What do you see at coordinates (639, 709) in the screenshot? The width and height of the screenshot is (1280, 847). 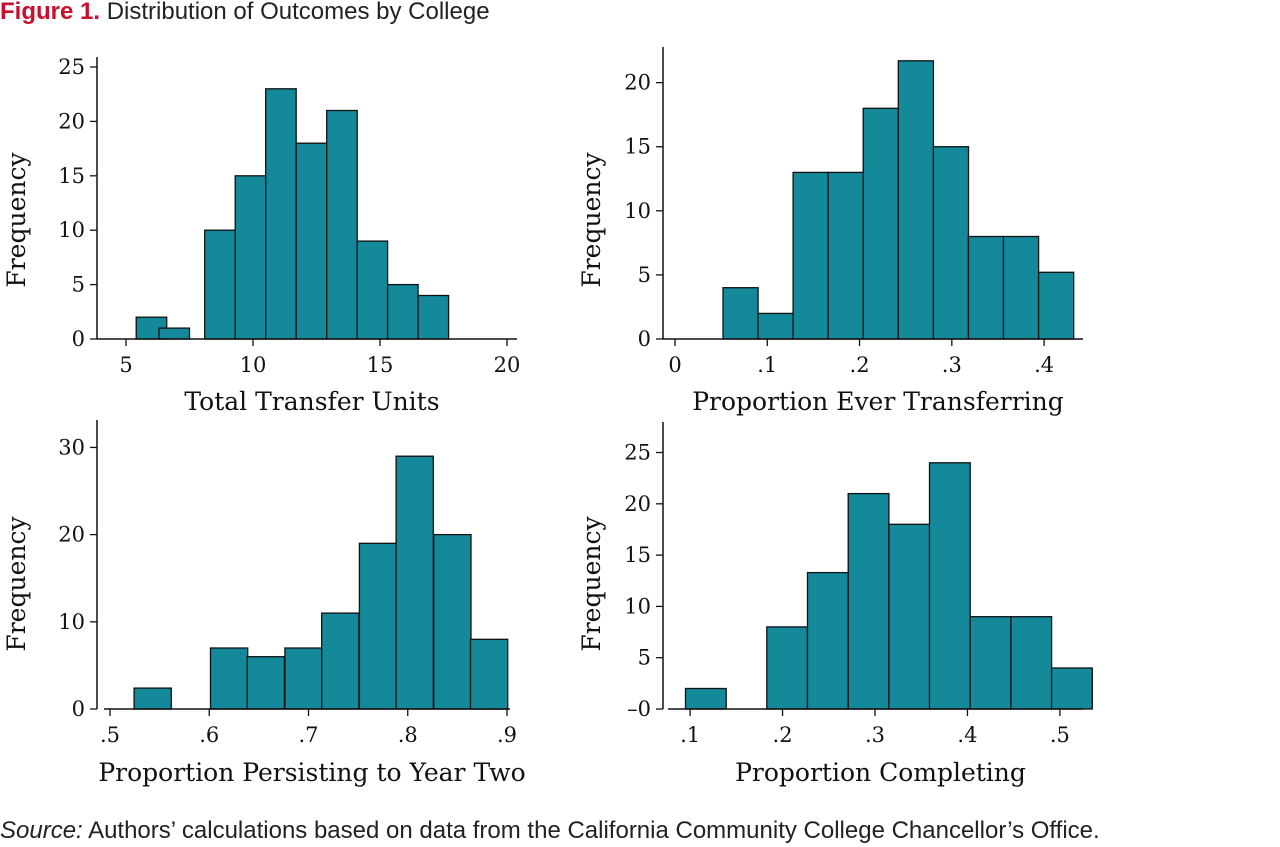 I see `y-tick-label: –0` at bounding box center [639, 709].